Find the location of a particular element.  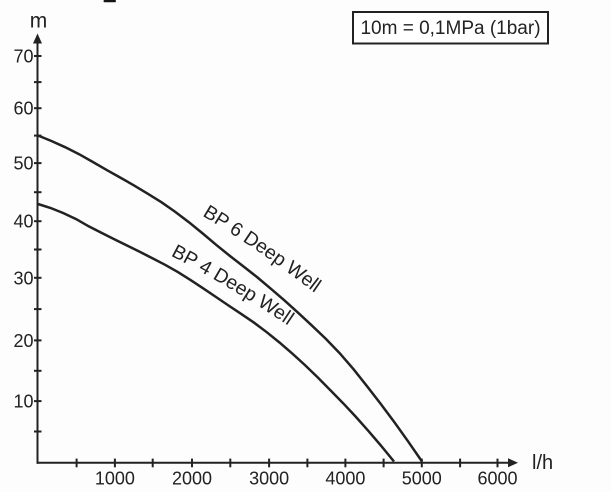

svg-text: 1000 is located at coordinates (115, 479).